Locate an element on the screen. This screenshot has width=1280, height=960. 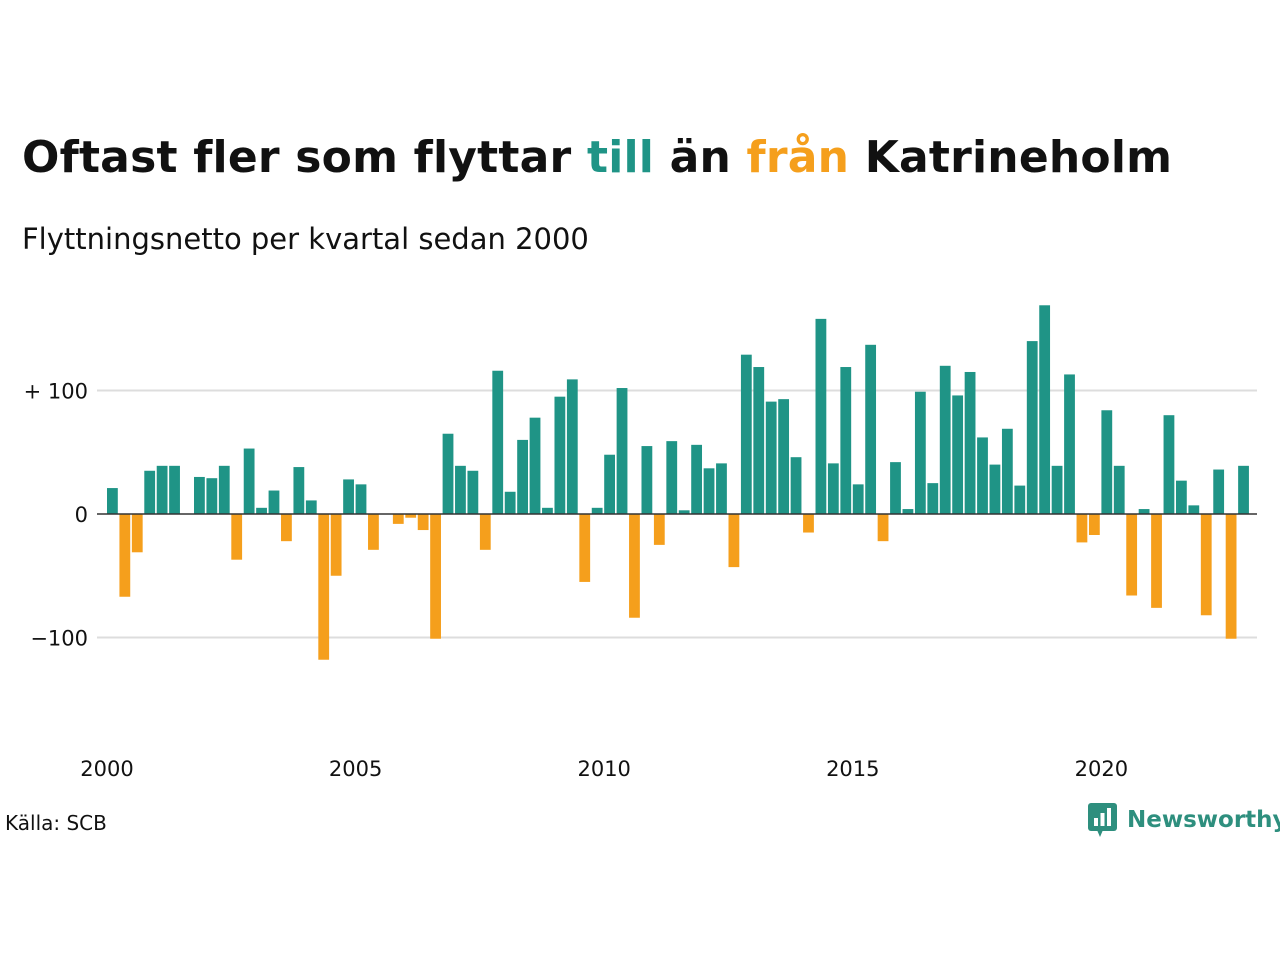
x-tick-label: 2005 is located at coordinates (355, 769).